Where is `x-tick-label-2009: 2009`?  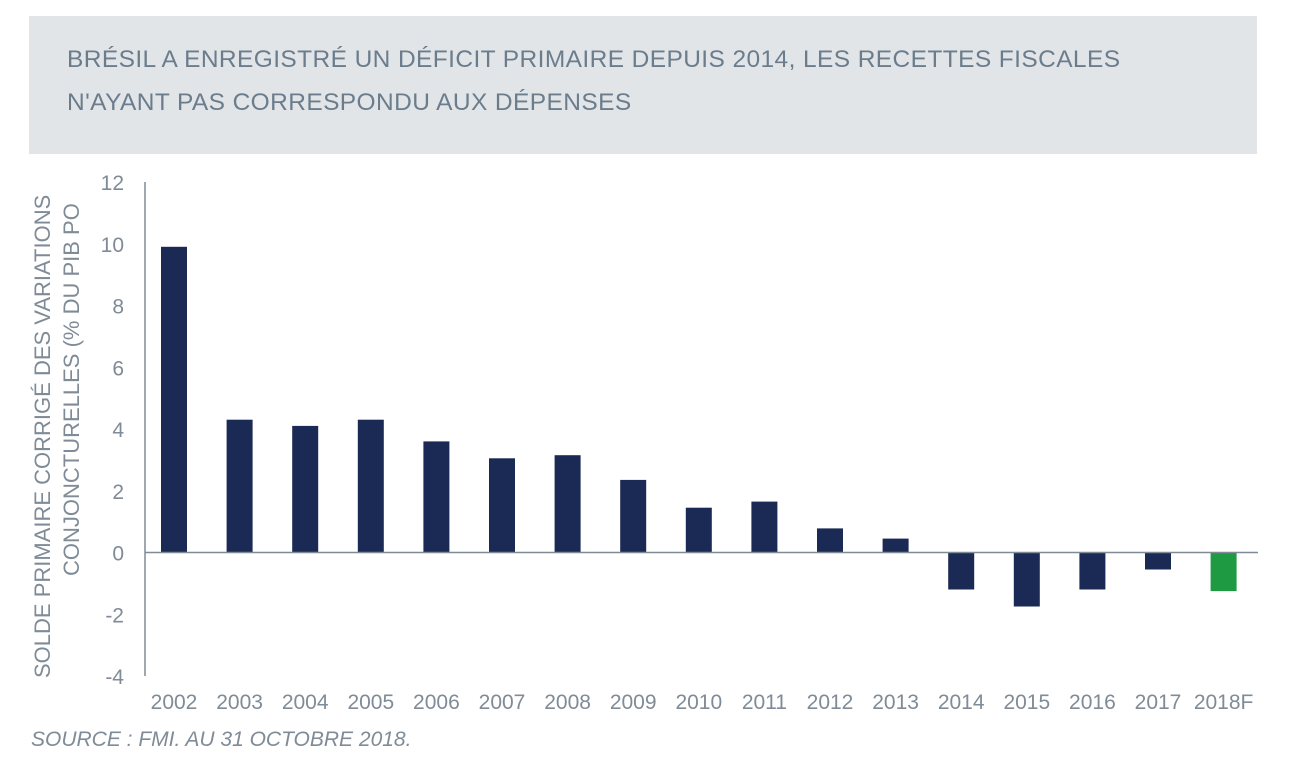
x-tick-label-2009: 2009 is located at coordinates (633, 702).